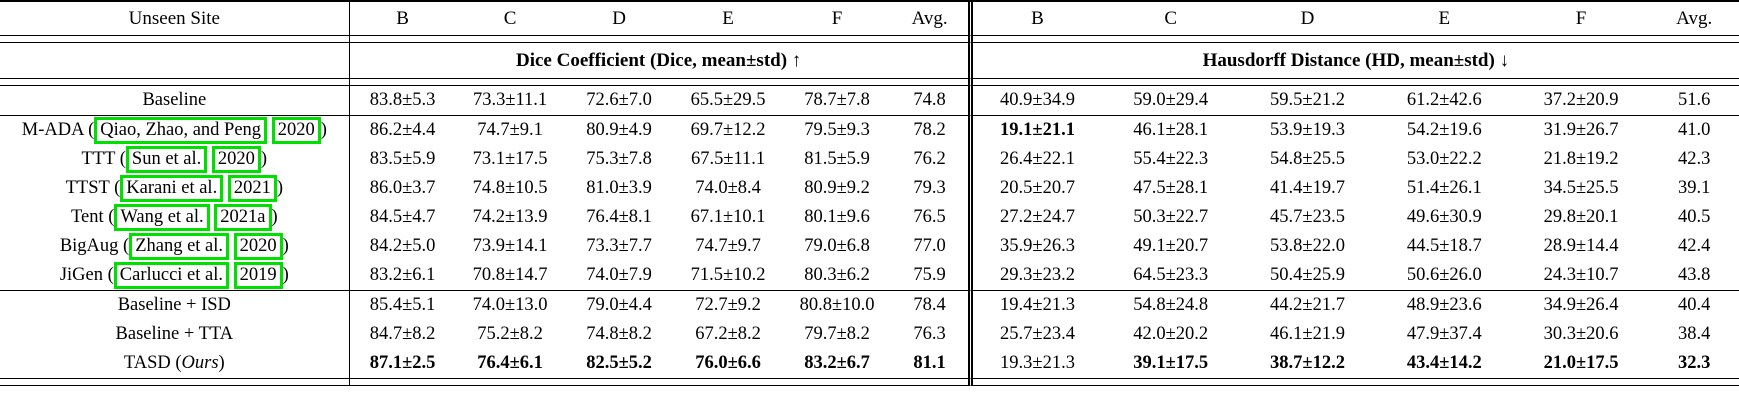 Image resolution: width=1739 pixels, height=402 pixels. What do you see at coordinates (172, 188) in the screenshot?
I see `citation-link: Karani et al.` at bounding box center [172, 188].